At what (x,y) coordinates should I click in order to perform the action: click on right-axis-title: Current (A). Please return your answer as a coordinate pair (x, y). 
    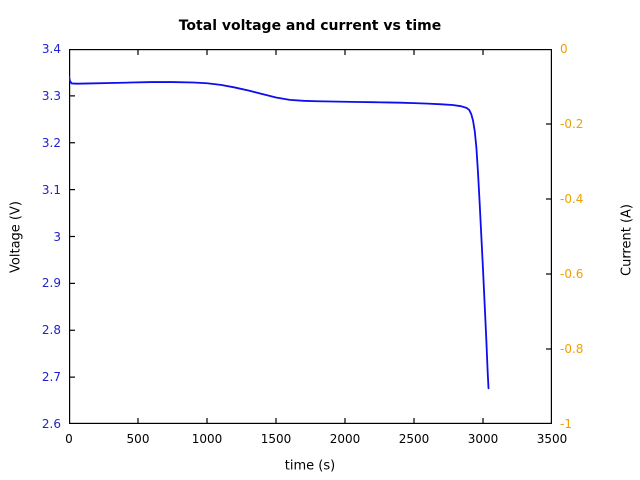
    Looking at the image, I should click on (627, 240).